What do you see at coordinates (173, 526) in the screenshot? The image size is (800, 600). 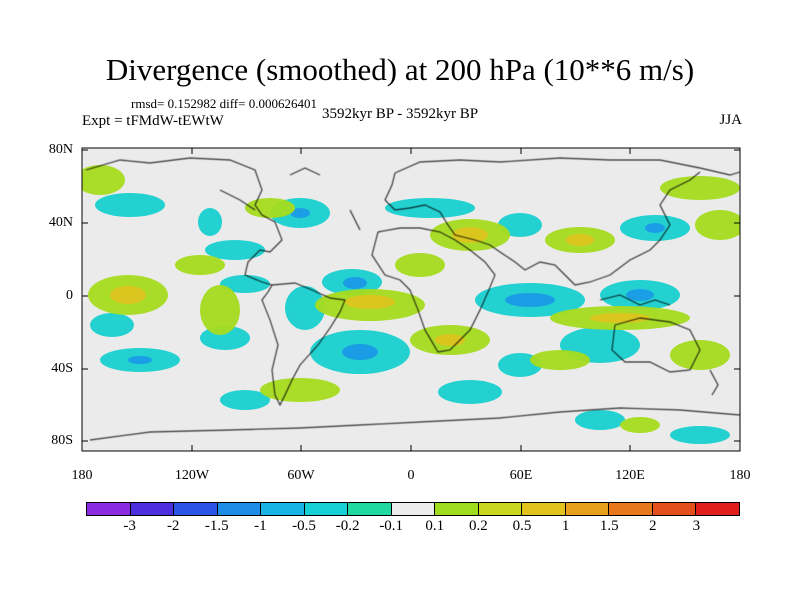 I see `colorbar-label: -2` at bounding box center [173, 526].